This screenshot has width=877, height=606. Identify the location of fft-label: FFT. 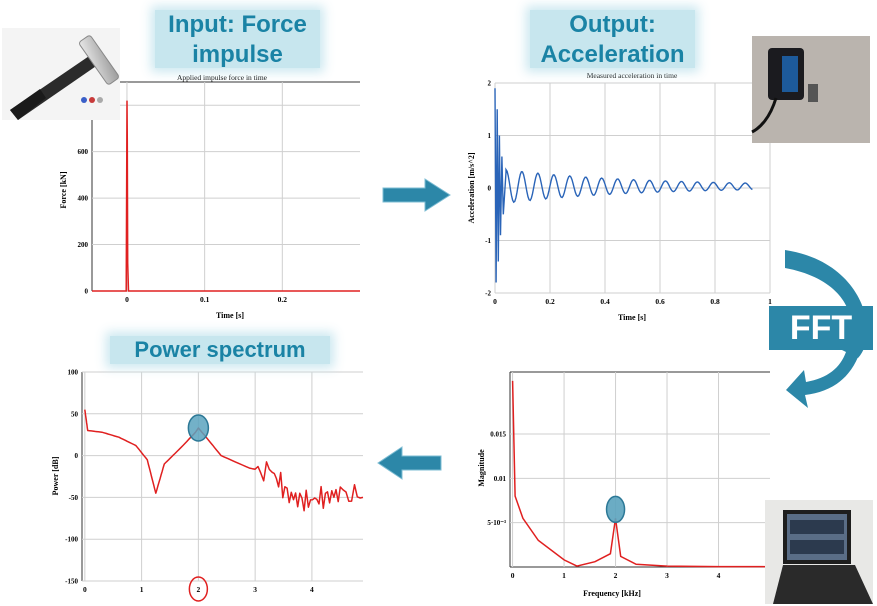
(821, 328).